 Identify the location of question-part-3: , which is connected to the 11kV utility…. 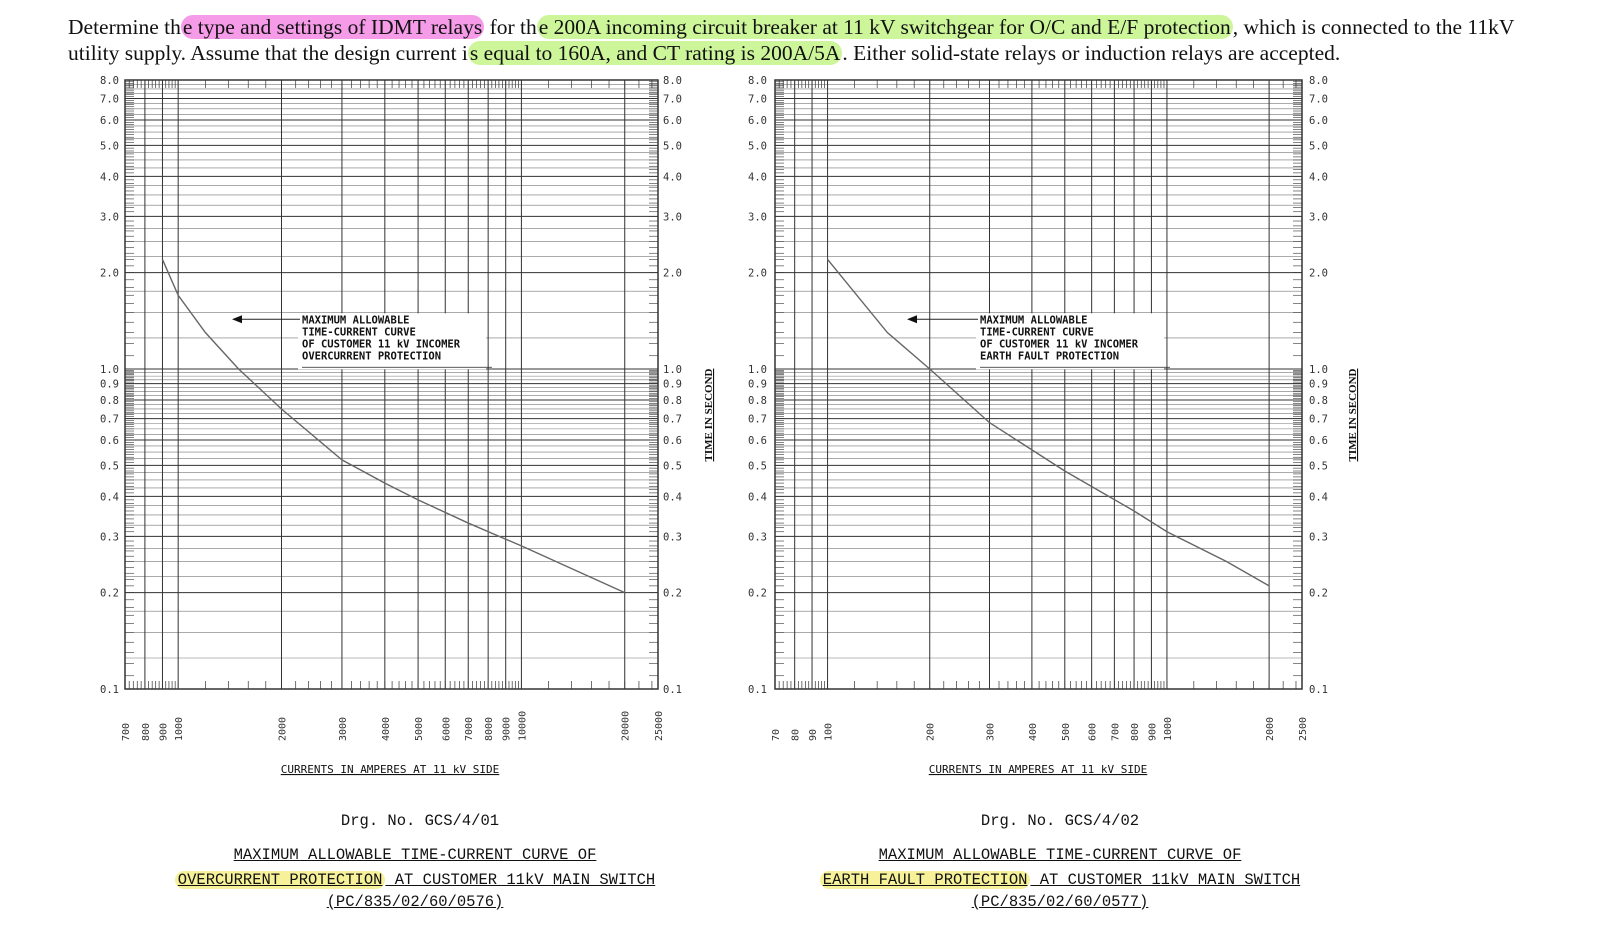
(791, 40).